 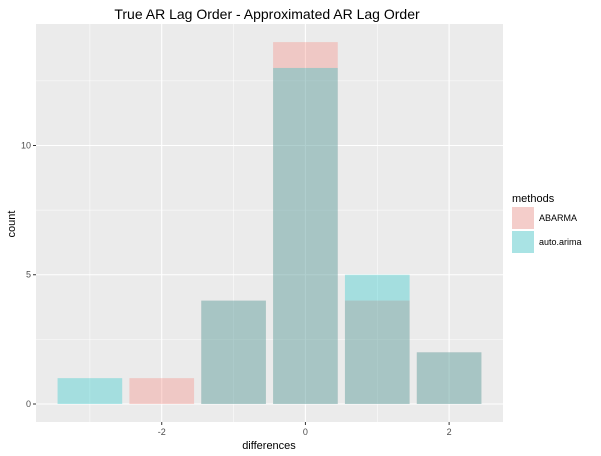 What do you see at coordinates (449, 432) in the screenshot?
I see `x-tick-label: 2` at bounding box center [449, 432].